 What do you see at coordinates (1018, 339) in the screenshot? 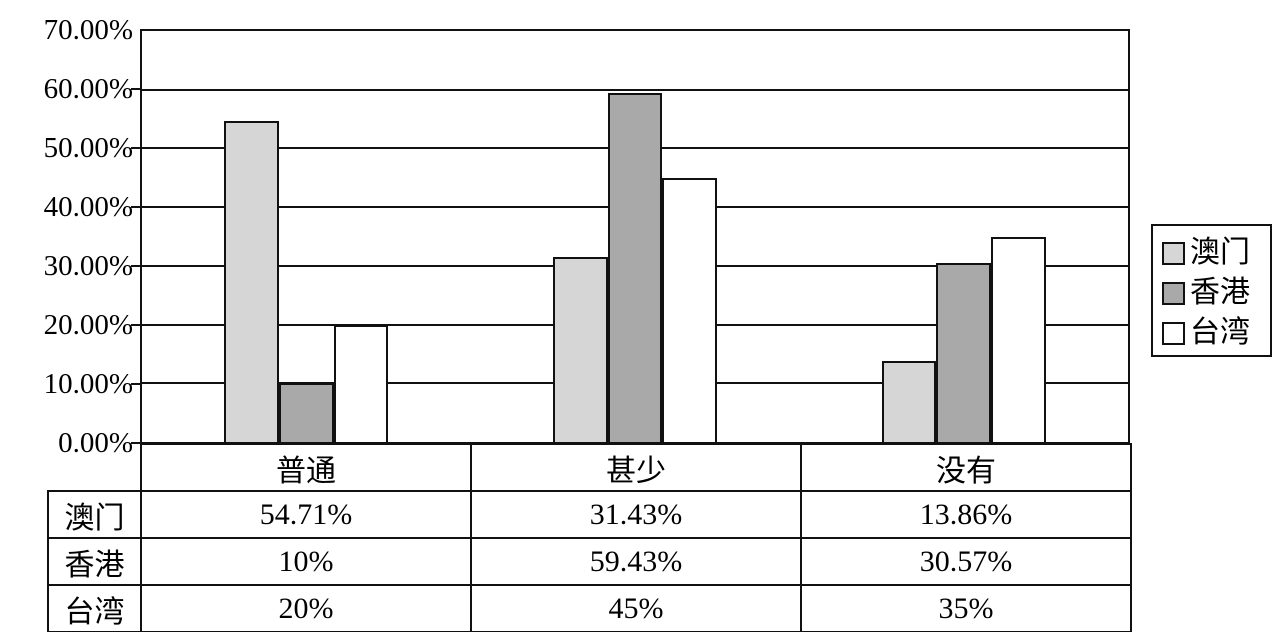
I see `bar-台湾-没有` at bounding box center [1018, 339].